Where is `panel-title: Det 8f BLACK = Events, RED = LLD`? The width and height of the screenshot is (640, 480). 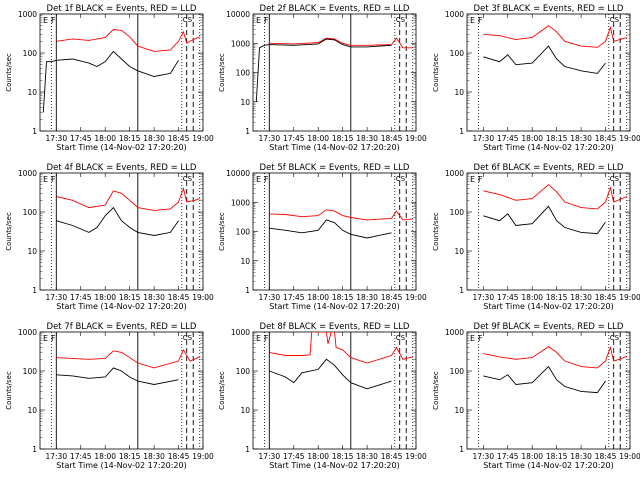
panel-title: Det 8f BLACK = Events, RED = LLD is located at coordinates (335, 327).